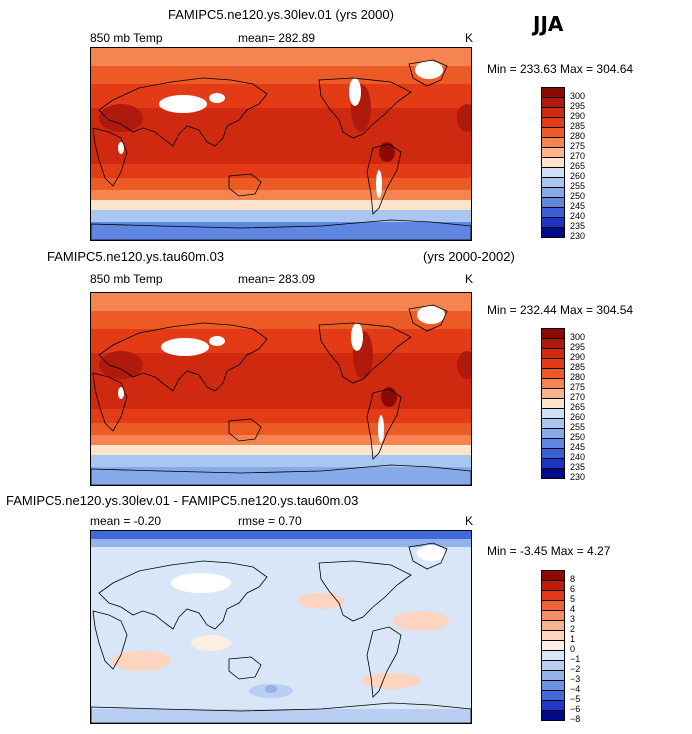 The height and width of the screenshot is (734, 692). I want to click on colorbar-label: 240, so click(578, 457).